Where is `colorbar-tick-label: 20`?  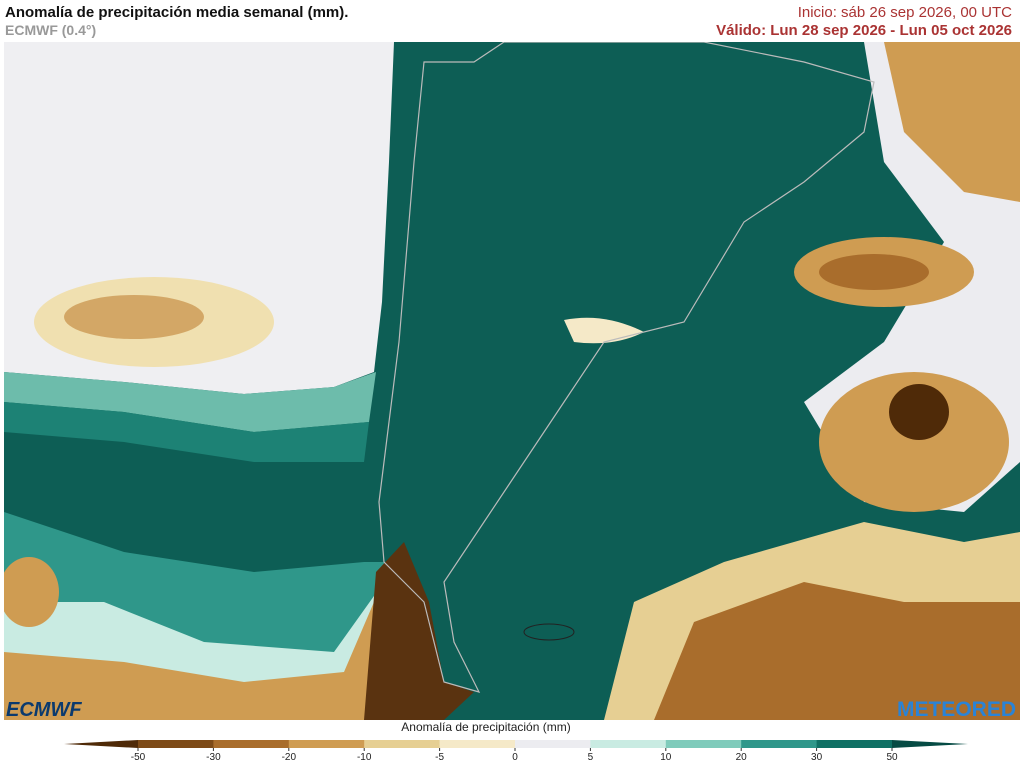
colorbar-tick-label: 20 is located at coordinates (742, 757).